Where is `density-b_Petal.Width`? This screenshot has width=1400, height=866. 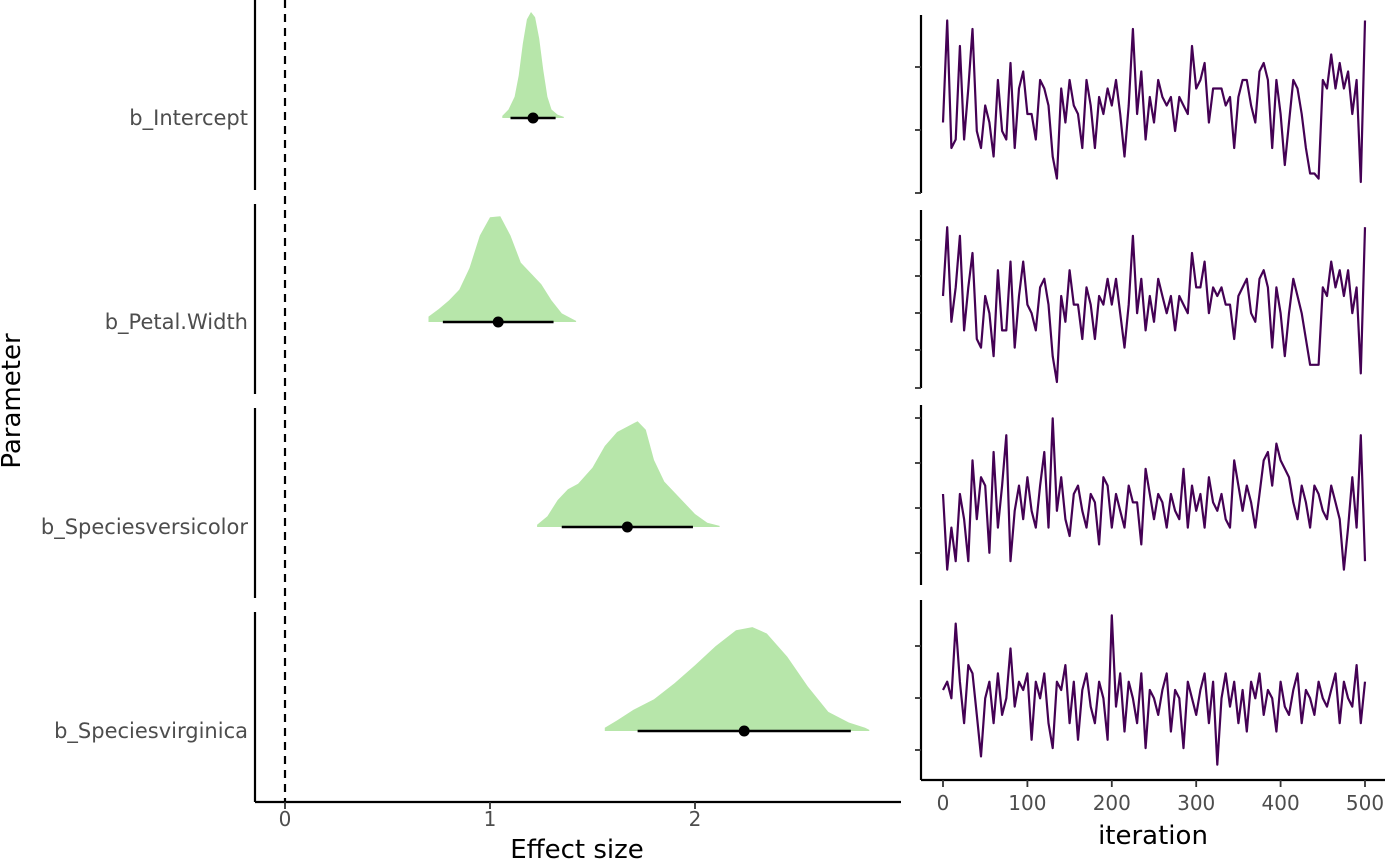 density-b_Petal.Width is located at coordinates (502, 269).